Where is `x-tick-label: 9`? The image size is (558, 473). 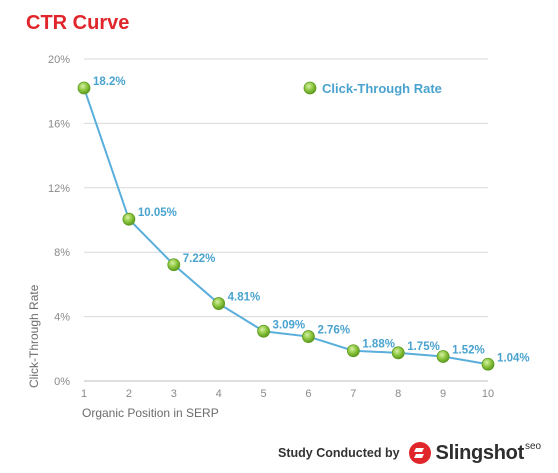 x-tick-label: 9 is located at coordinates (443, 394).